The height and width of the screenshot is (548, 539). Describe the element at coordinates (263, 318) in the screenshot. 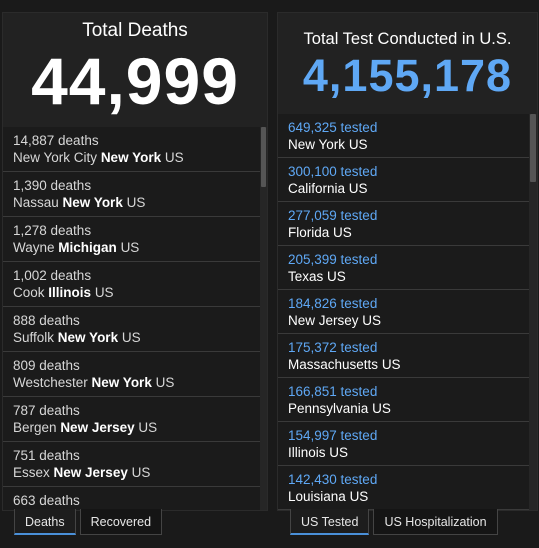

I see `deaths-list-scrollbar` at that location.